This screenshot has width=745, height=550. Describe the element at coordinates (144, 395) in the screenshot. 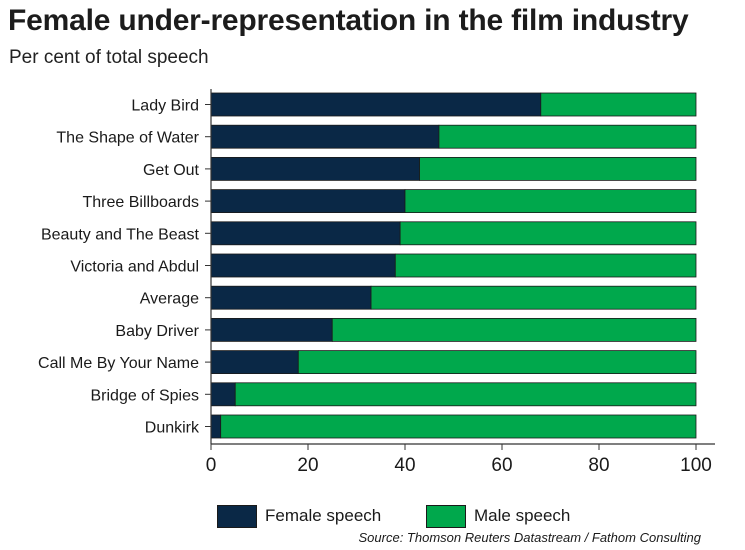

I see `category-label: Bridge of Spies` at that location.